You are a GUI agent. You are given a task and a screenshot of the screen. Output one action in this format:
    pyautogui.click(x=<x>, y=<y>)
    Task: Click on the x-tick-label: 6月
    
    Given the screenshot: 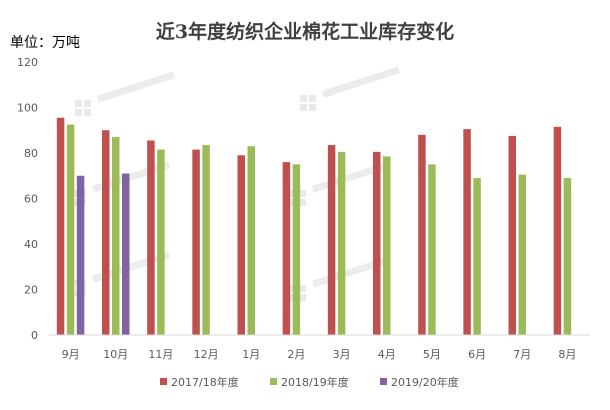 What is the action you would take?
    pyautogui.click(x=477, y=354)
    